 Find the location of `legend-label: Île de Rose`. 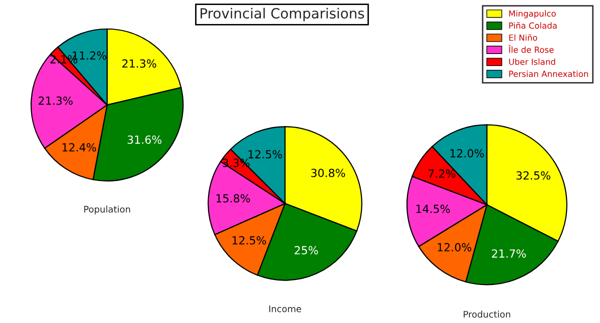

legend-label: Île de Rose is located at coordinates (531, 49).